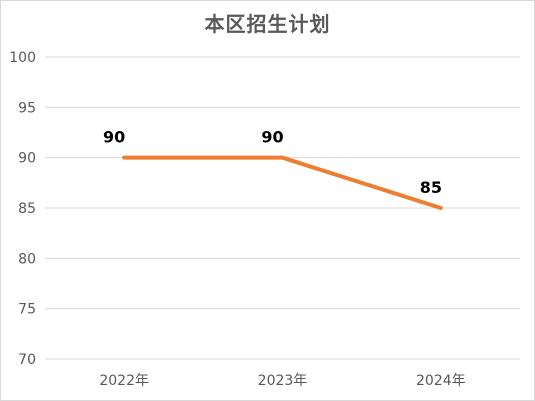 The height and width of the screenshot is (401, 535). What do you see at coordinates (27, 209) in the screenshot?
I see `y-tick-label: 85` at bounding box center [27, 209].